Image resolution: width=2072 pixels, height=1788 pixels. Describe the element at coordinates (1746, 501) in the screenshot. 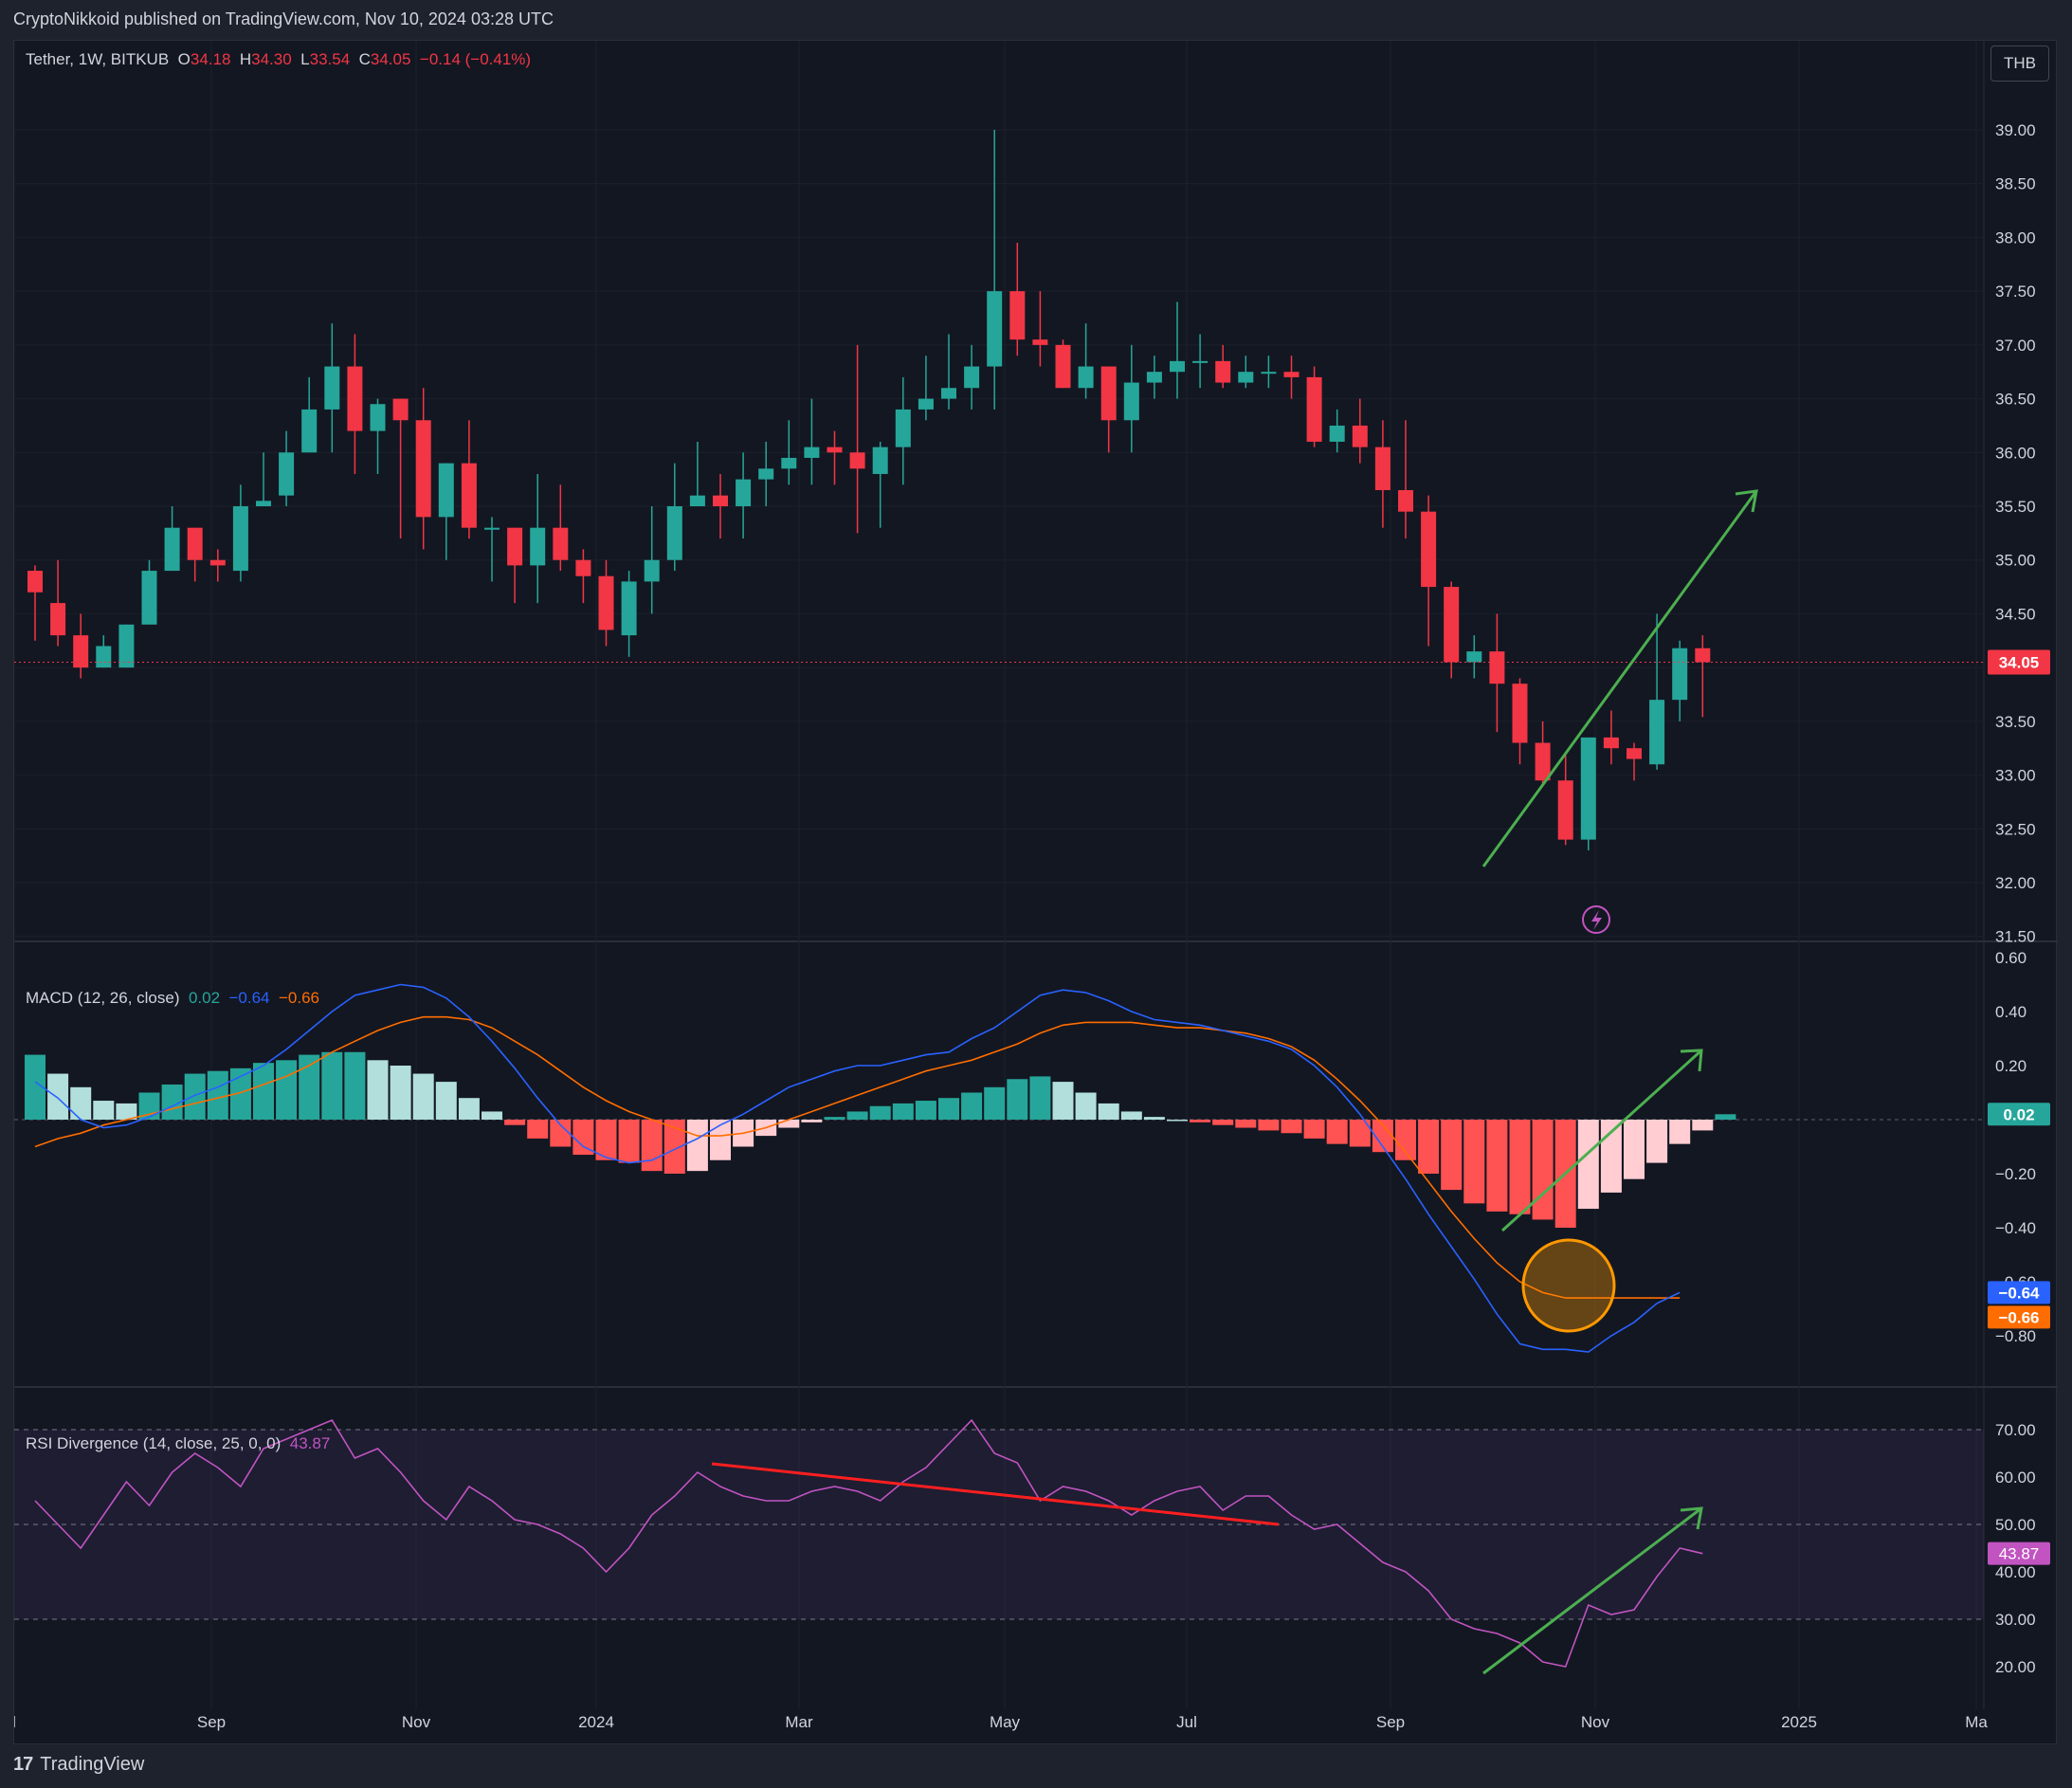

I see `price-trend-arrowhead` at that location.